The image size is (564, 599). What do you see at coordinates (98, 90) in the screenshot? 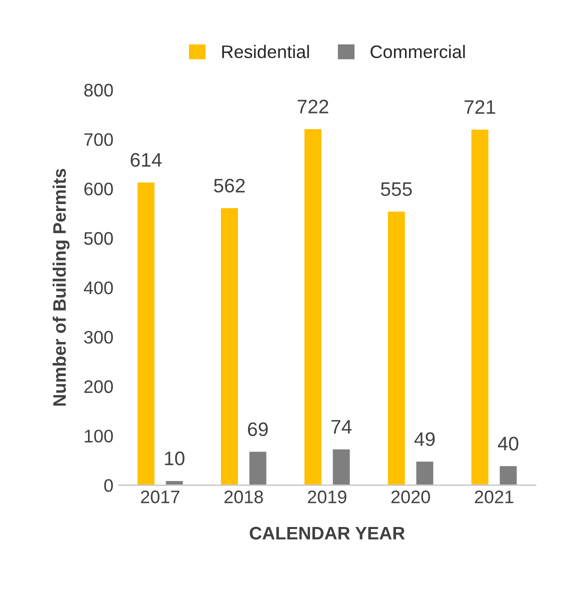
I see `y-tick-label: 800` at bounding box center [98, 90].